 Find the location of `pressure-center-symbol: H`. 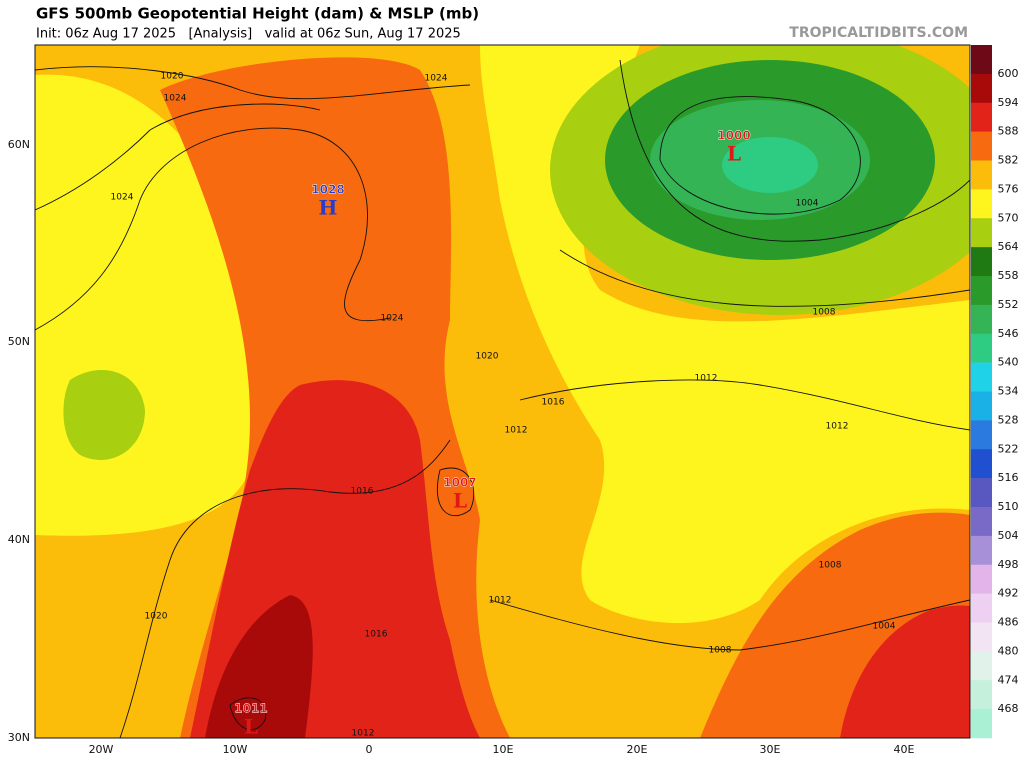

pressure-center-symbol: H is located at coordinates (328, 208).